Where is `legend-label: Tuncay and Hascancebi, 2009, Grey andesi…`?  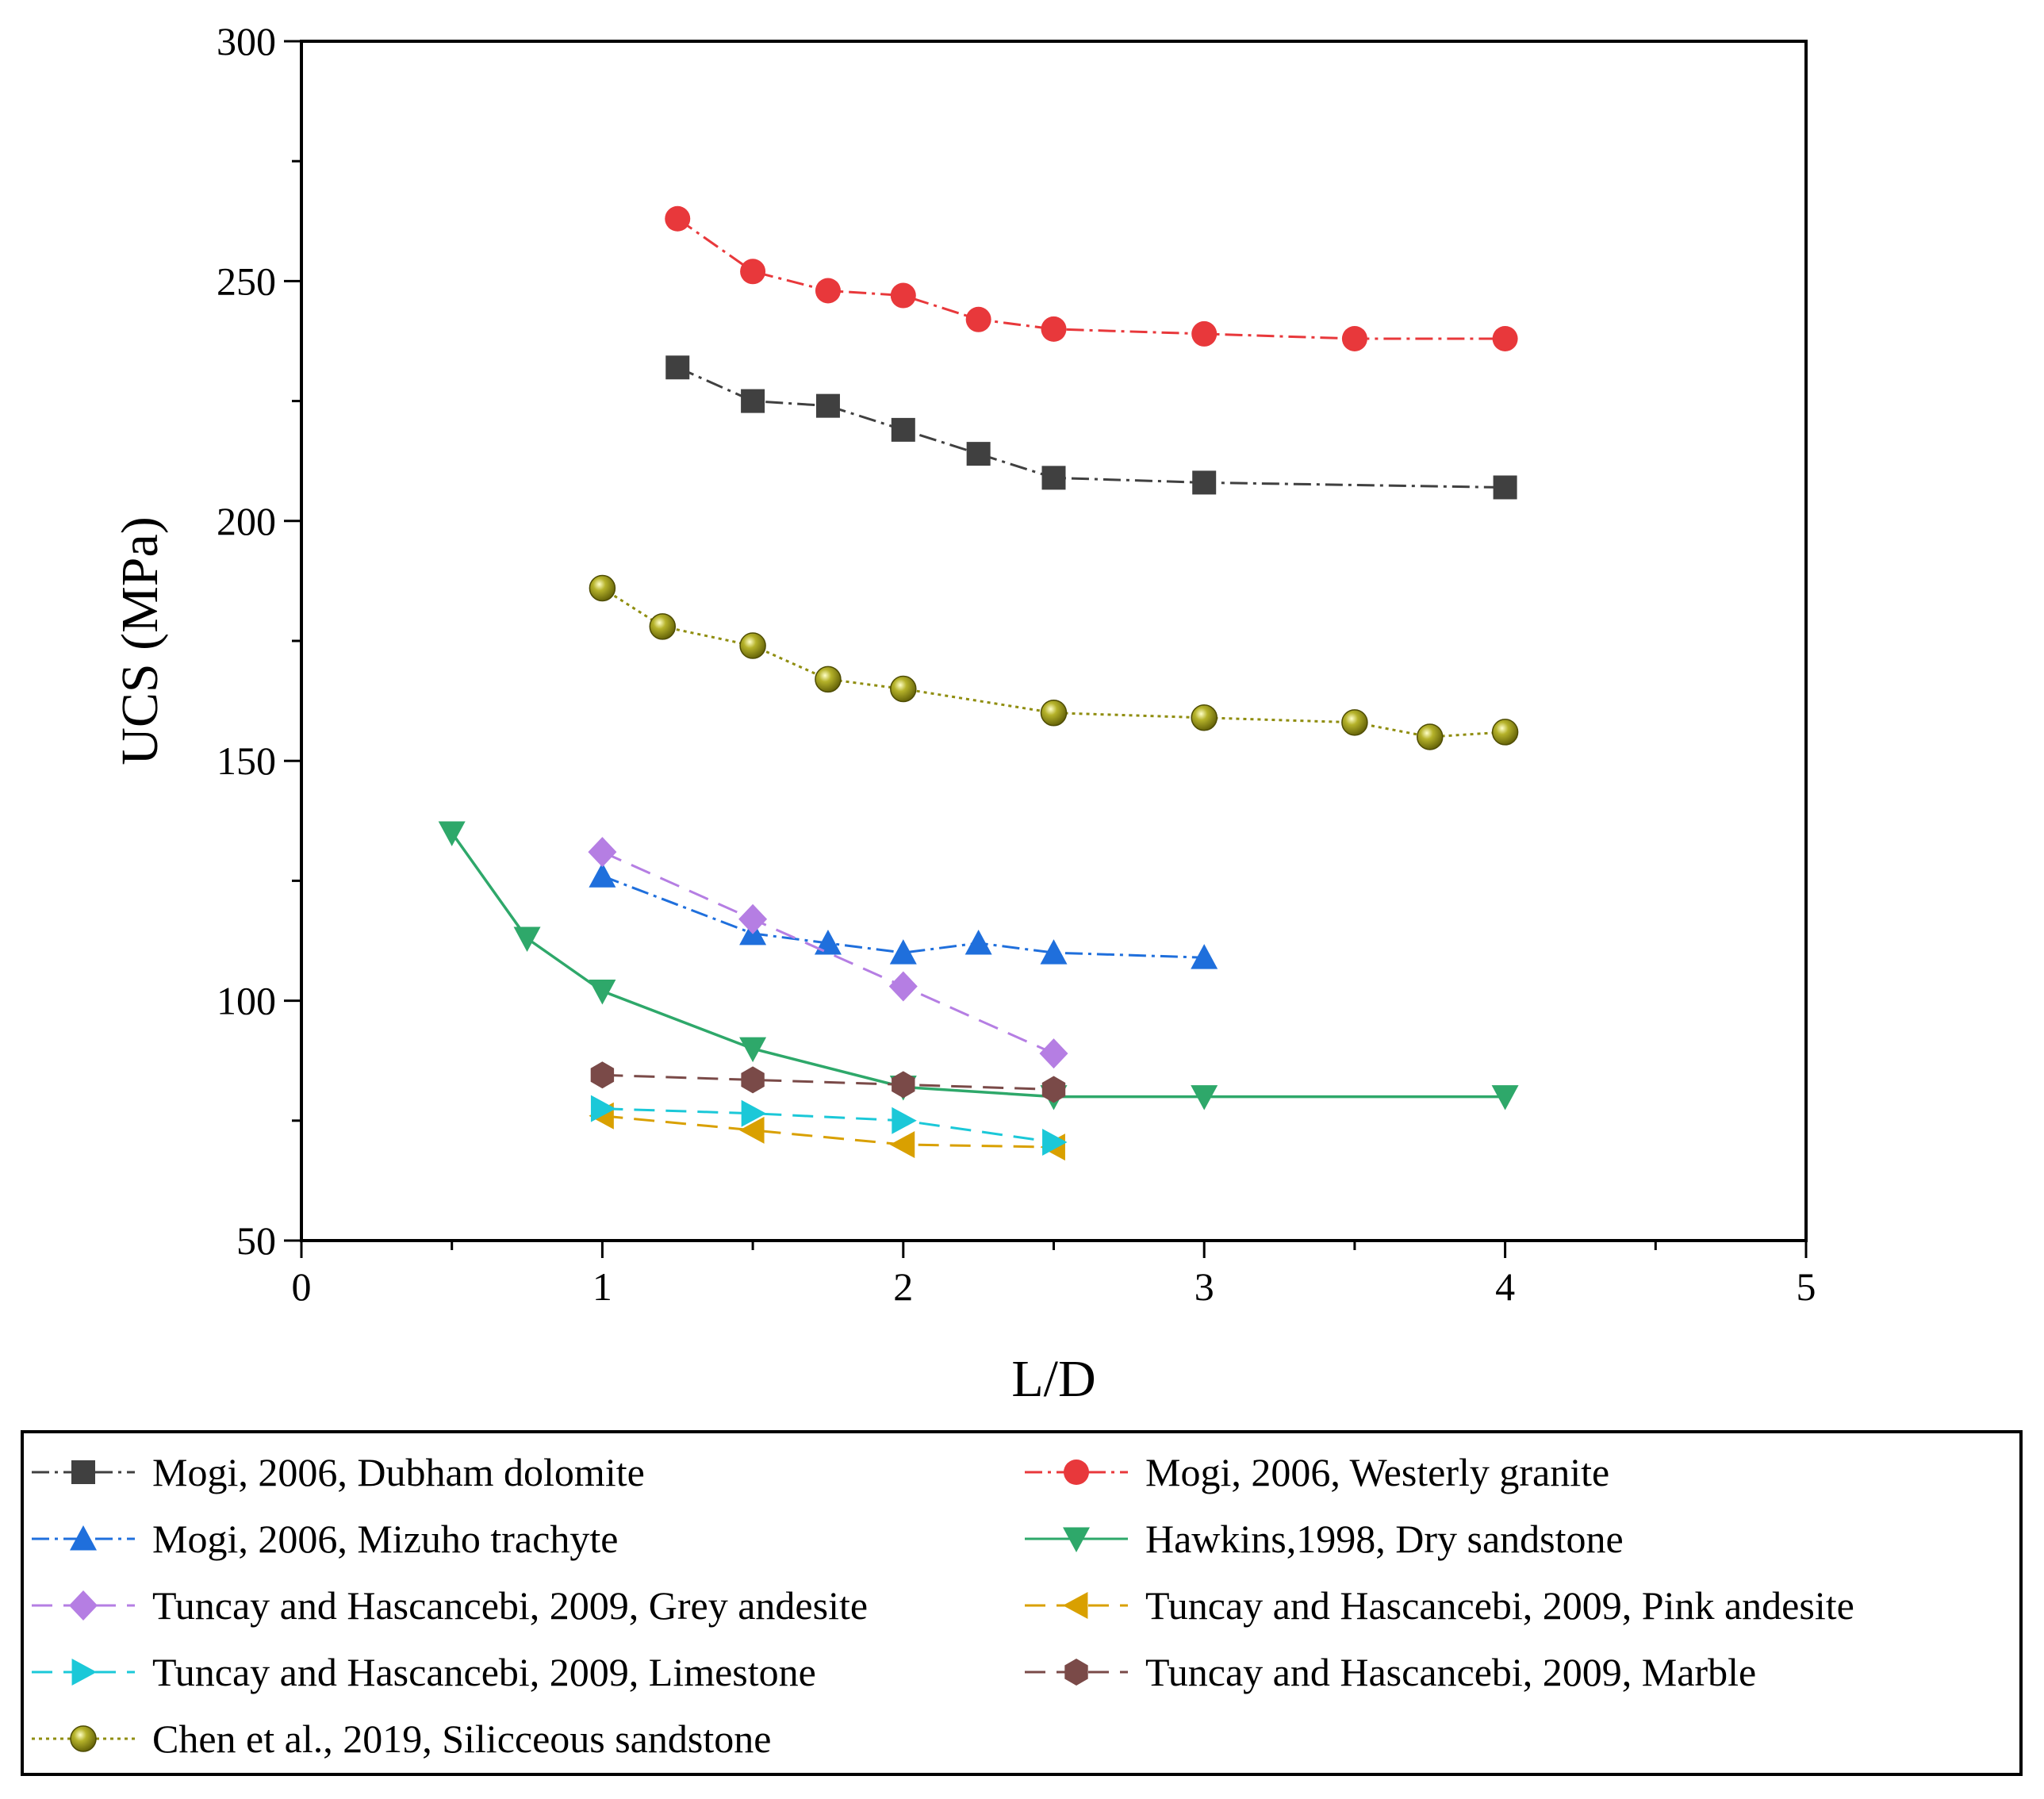
legend-label: Tuncay and Hascancebi, 2009, Grey andesi… is located at coordinates (510, 1605).